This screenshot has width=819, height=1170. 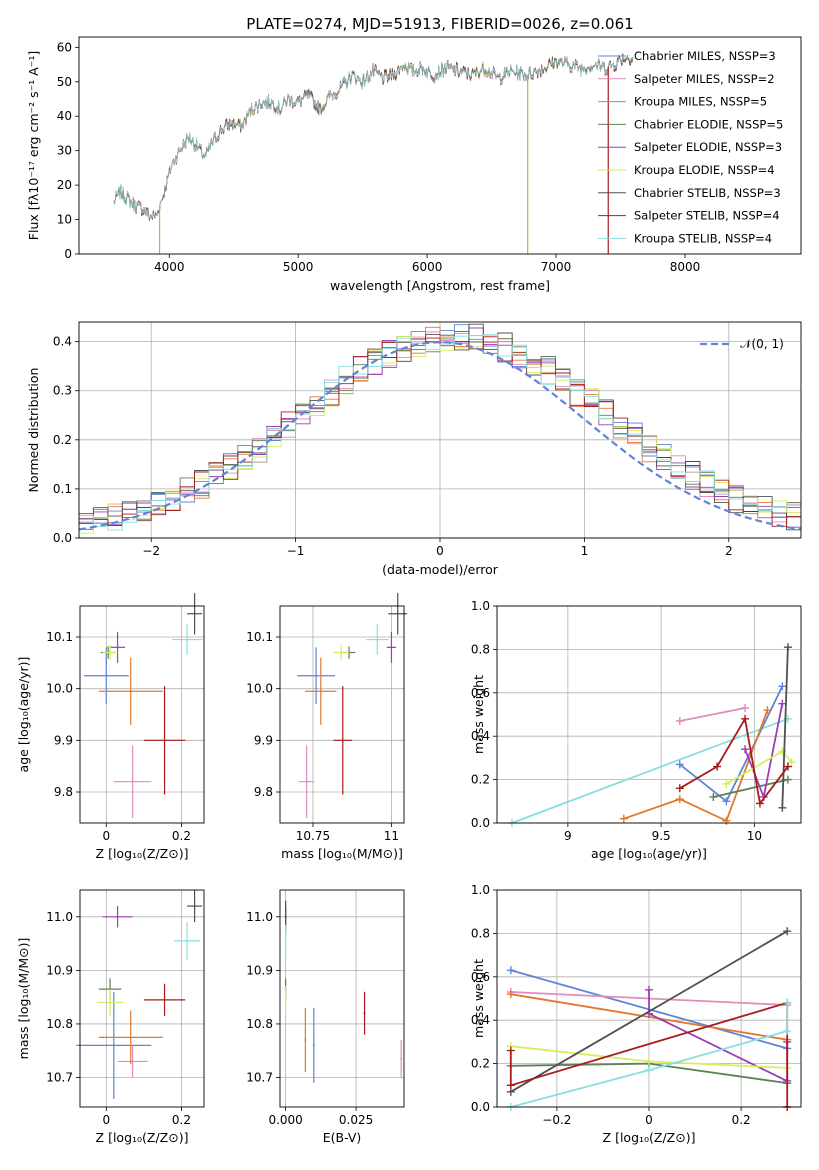 What do you see at coordinates (62, 489) in the screenshot?
I see `y-tick-label: 0.1` at bounding box center [62, 489].